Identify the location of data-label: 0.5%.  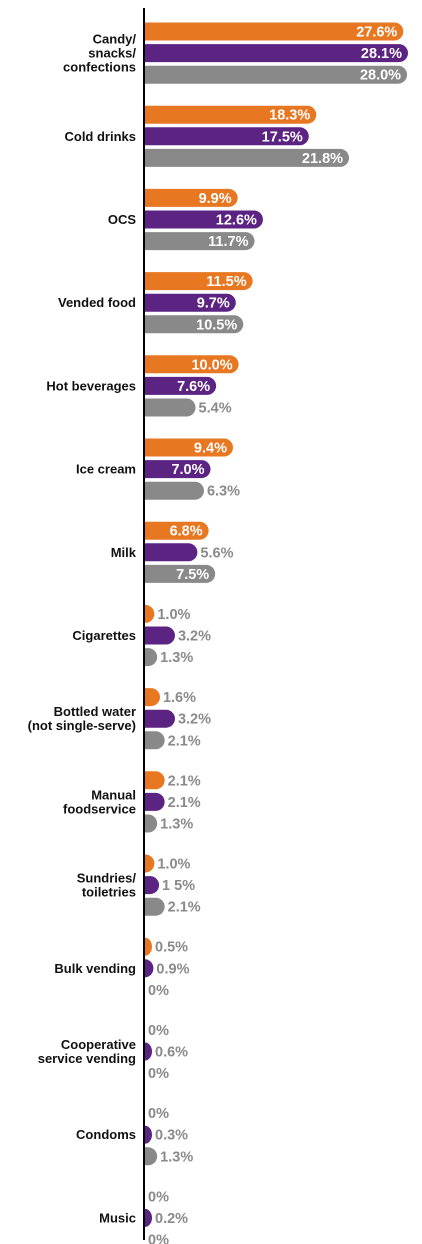
(171, 948).